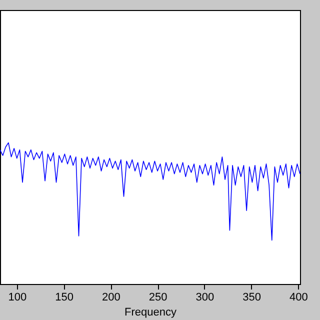  Describe the element at coordinates (64, 298) in the screenshot. I see `x-tick-label: 150` at that location.